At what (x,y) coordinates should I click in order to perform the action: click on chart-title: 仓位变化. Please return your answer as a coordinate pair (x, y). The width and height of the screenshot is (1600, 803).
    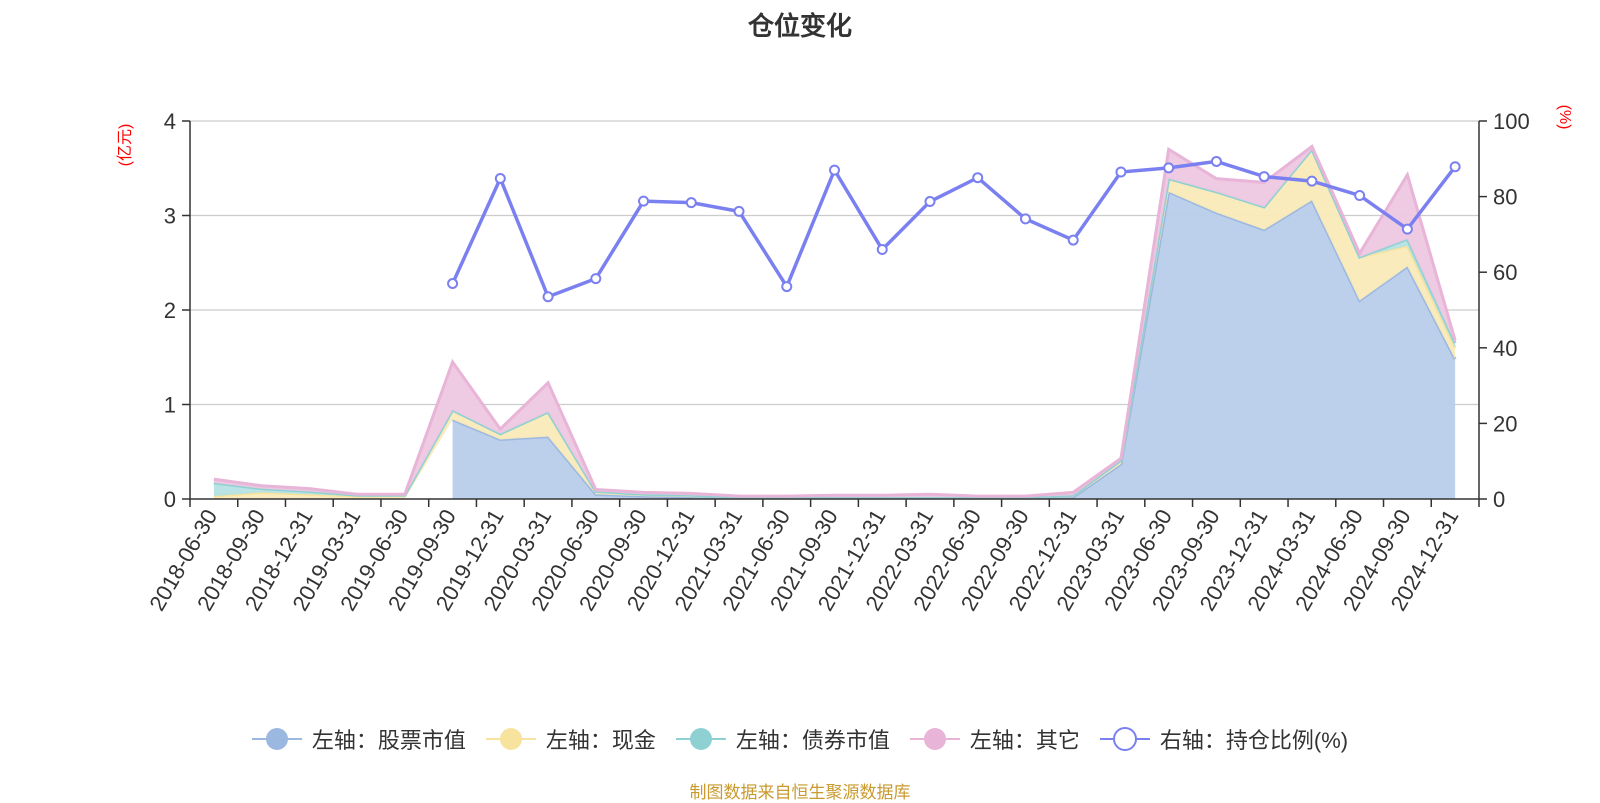
    Looking at the image, I should click on (799, 26).